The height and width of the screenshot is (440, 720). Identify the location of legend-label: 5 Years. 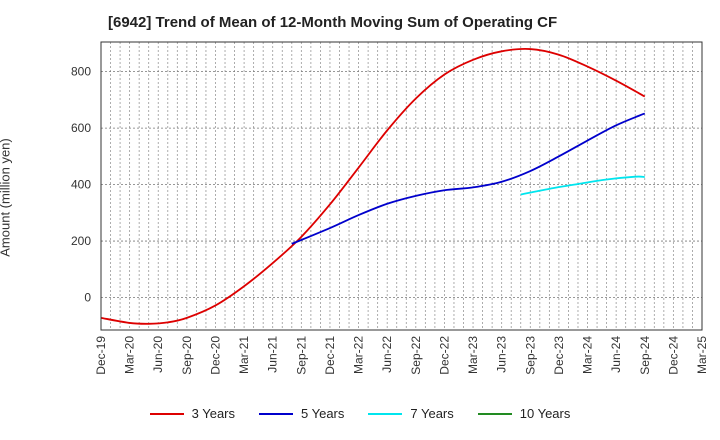
(323, 413).